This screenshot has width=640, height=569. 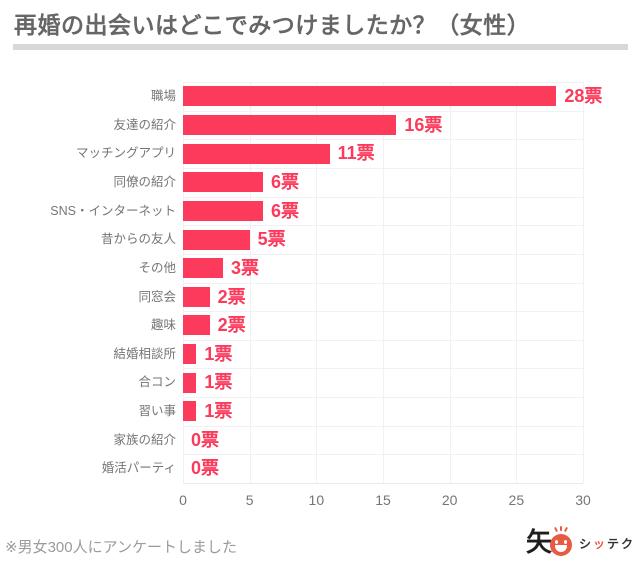 What do you see at coordinates (157, 382) in the screenshot?
I see `category-label: 合コン` at bounding box center [157, 382].